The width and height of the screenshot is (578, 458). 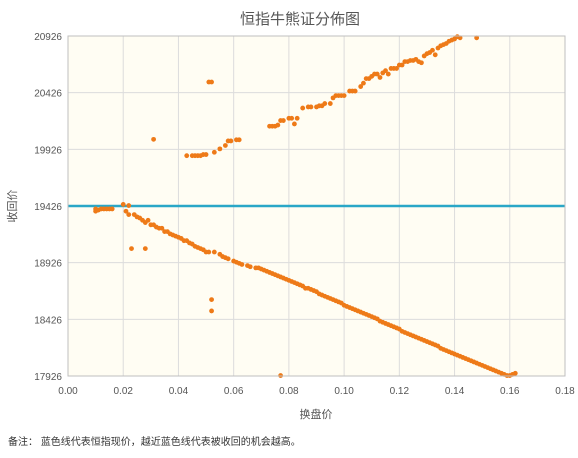 I want to click on x-axis-ticks: 0.00 0.02 0.04 0.06 0.08 0.10 0.12 0.14 0.16 0.18, so click(x=316, y=391).